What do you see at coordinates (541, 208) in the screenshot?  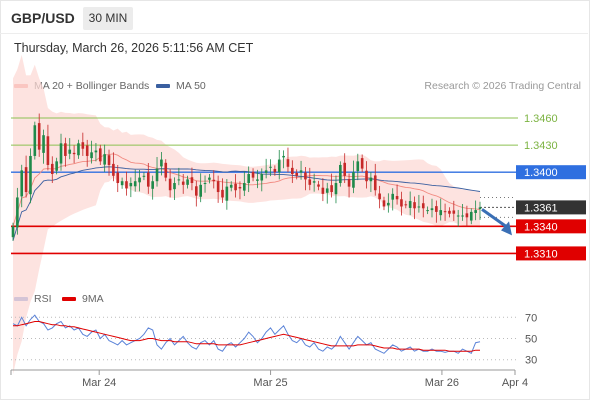 I see `current-price-label: 1.3361` at bounding box center [541, 208].